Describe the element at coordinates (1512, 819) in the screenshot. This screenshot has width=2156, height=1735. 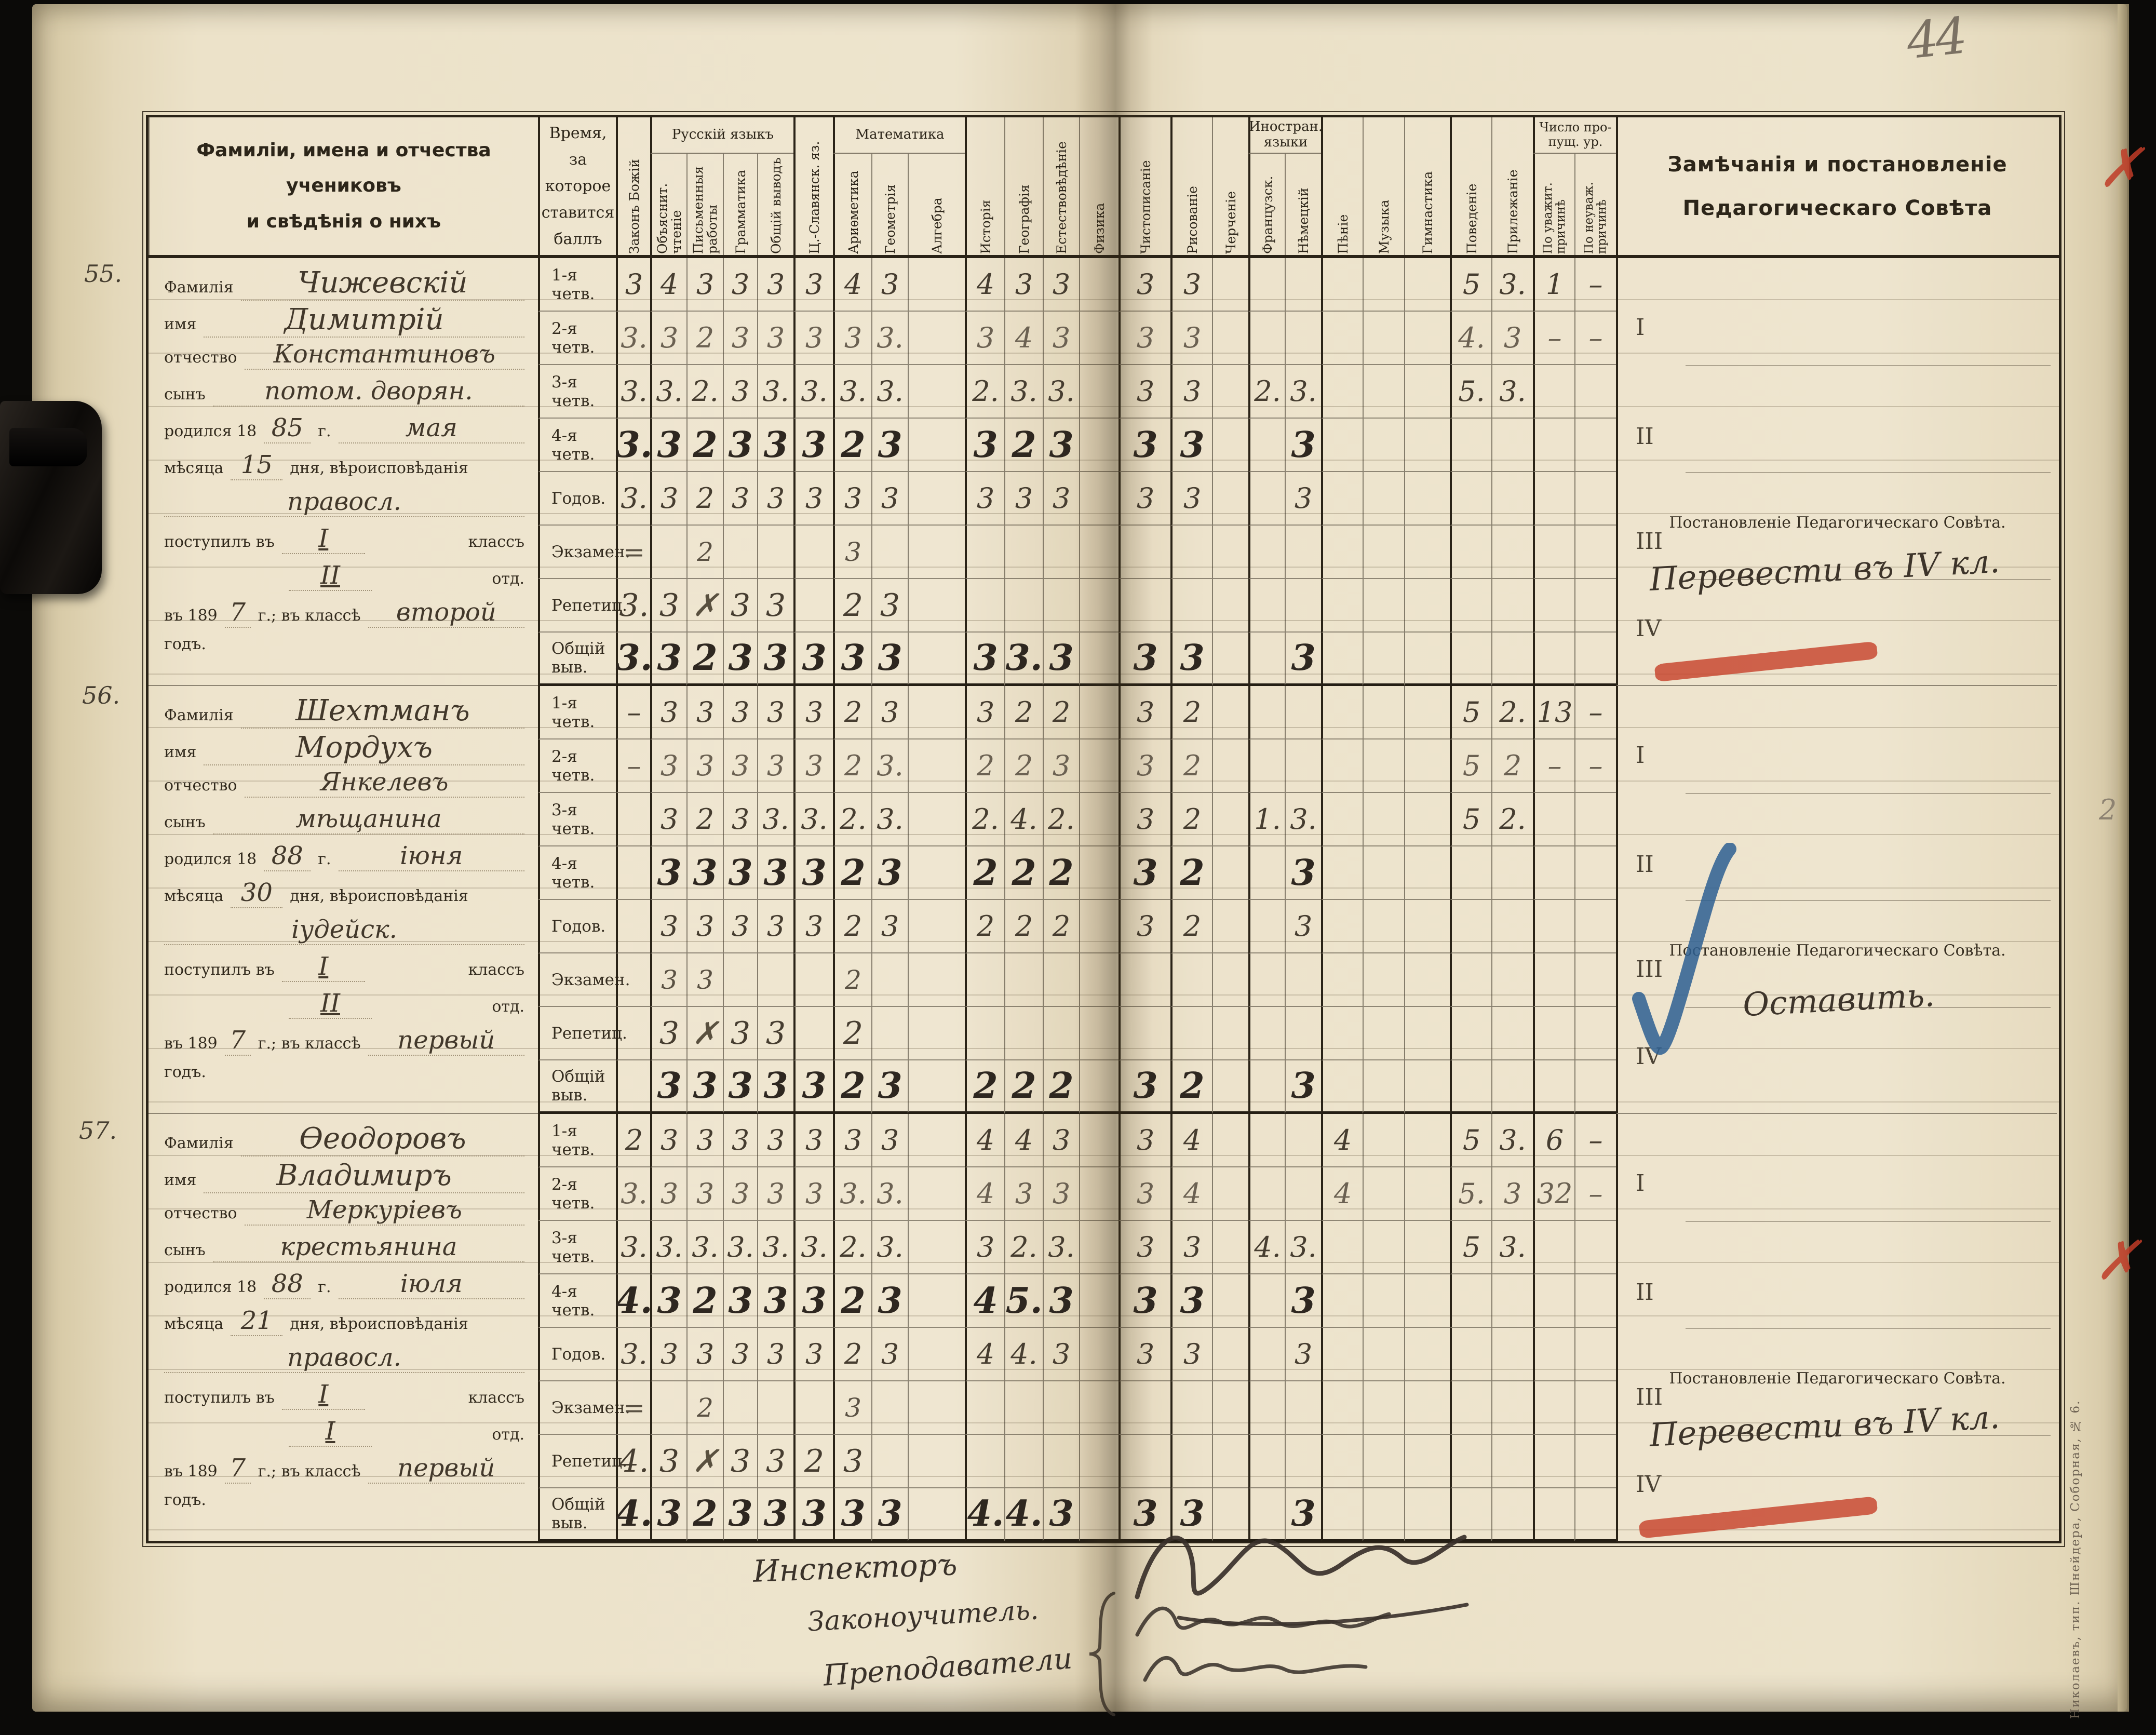
I see `grade-cell: 2.` at that location.